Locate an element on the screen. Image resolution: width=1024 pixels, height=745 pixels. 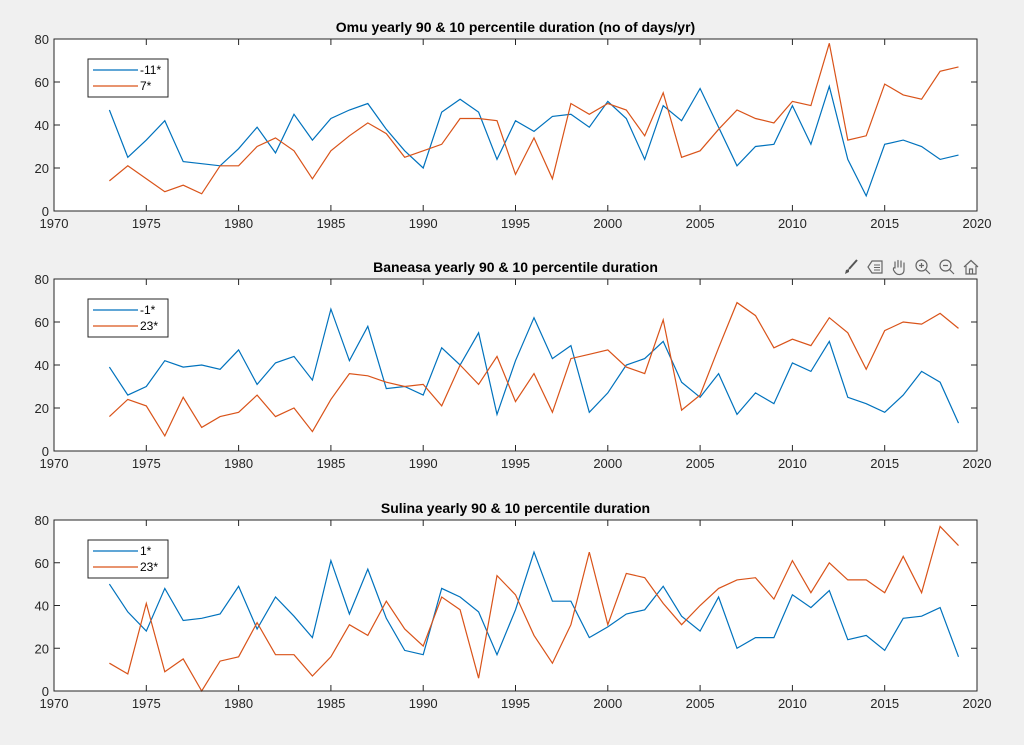
zoom-out-icon is located at coordinates (946, 267).